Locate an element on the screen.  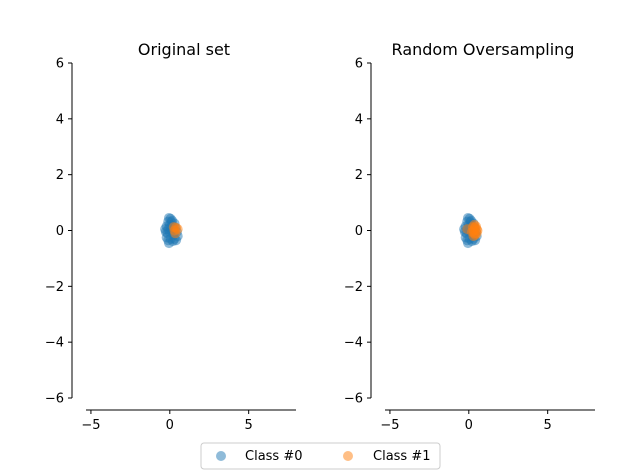
legend: Class #0 Class #1 is located at coordinates (320, 456).